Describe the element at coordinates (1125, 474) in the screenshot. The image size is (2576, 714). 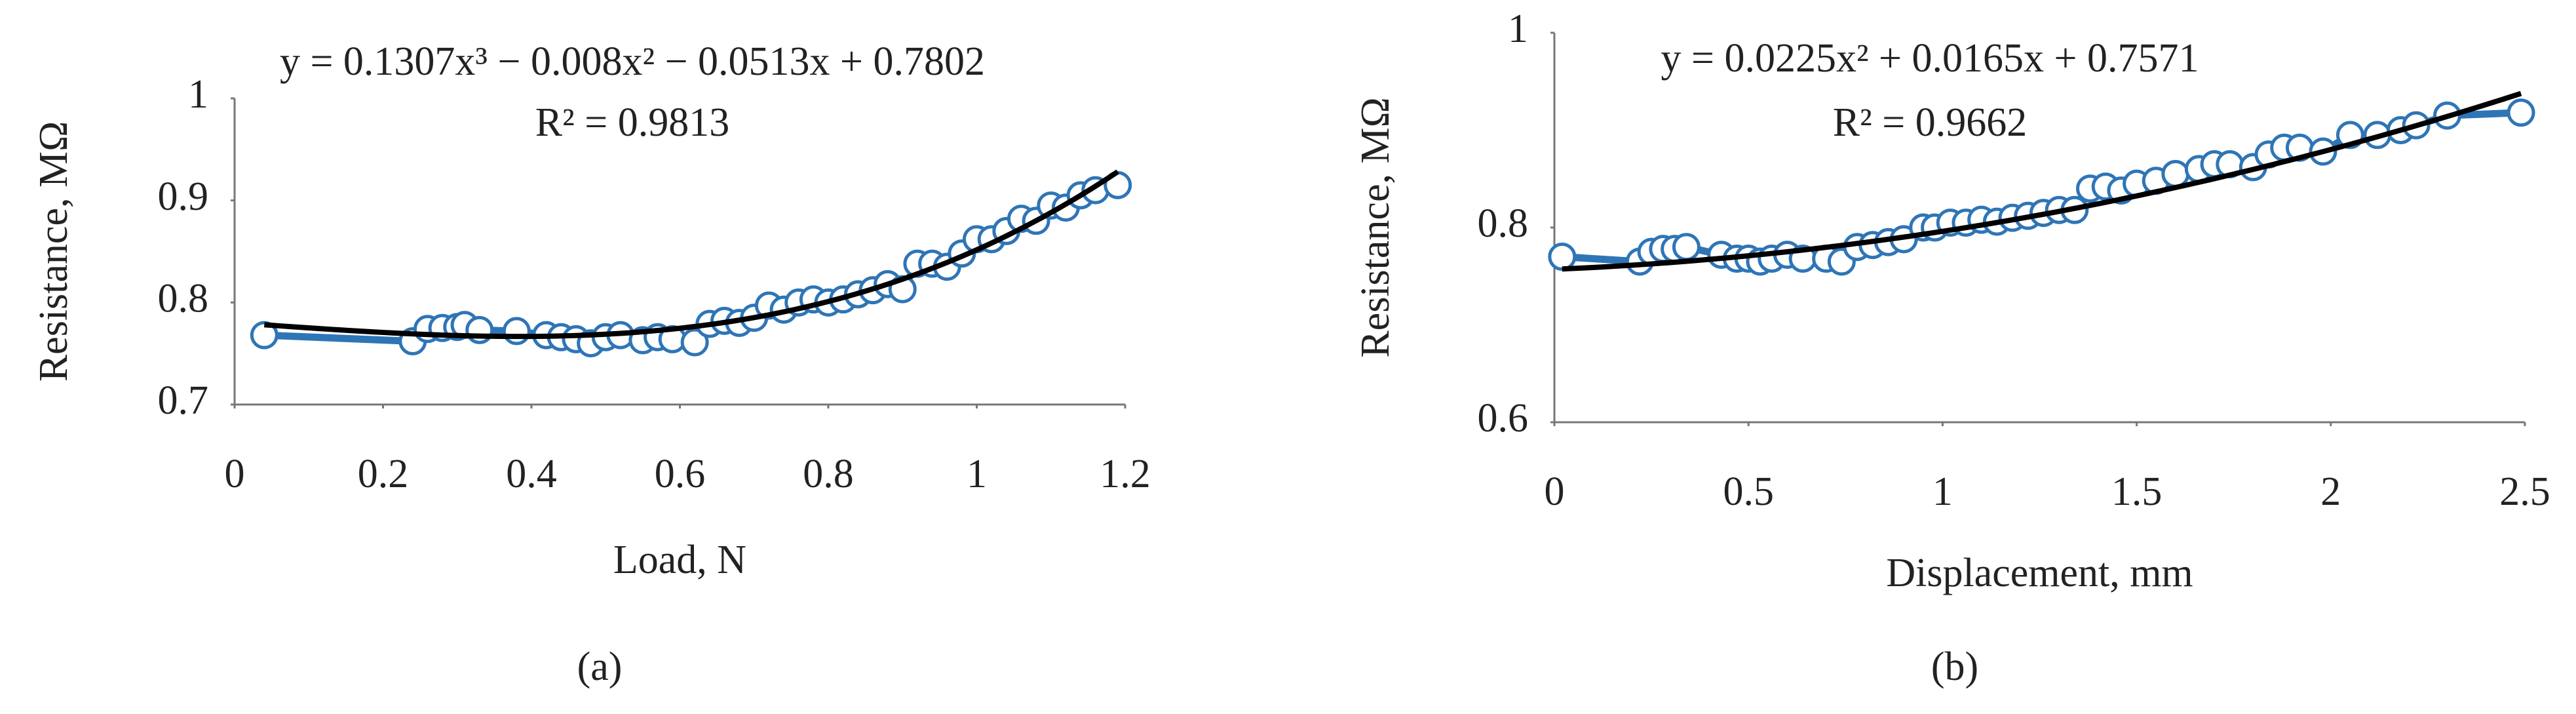
I see `x-tick-label: 1.2` at that location.